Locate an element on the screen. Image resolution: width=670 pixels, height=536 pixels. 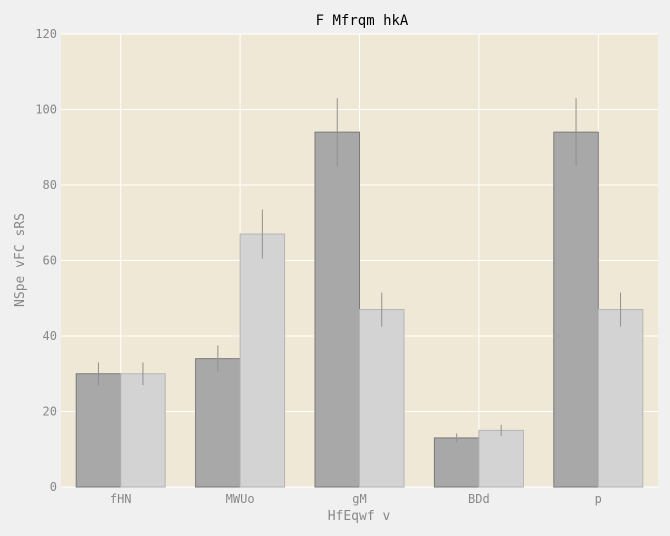
y-axis-label: NSpe vFC sRS is located at coordinates (20, 260).